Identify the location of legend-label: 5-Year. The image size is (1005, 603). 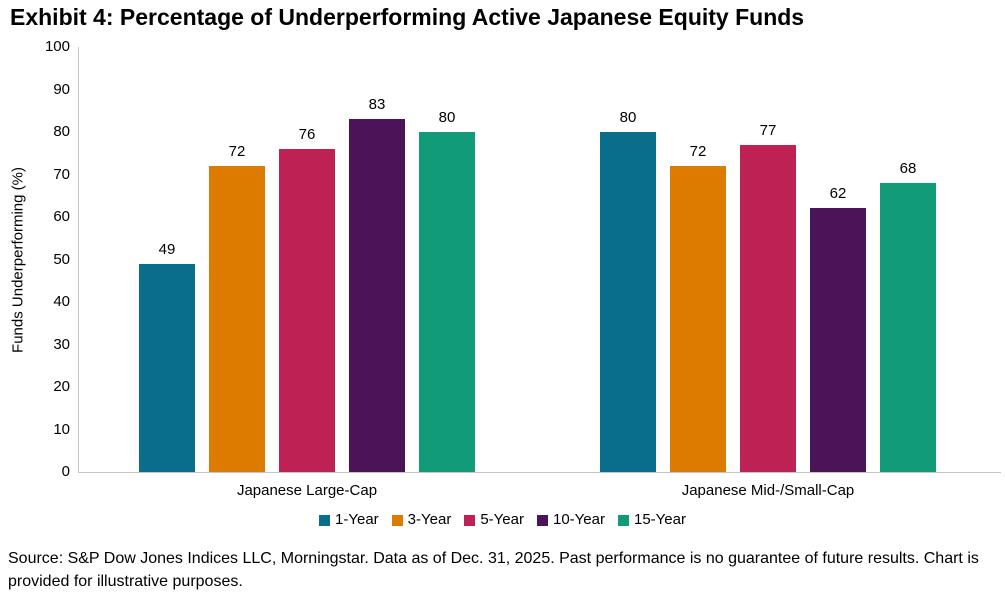
(502, 519).